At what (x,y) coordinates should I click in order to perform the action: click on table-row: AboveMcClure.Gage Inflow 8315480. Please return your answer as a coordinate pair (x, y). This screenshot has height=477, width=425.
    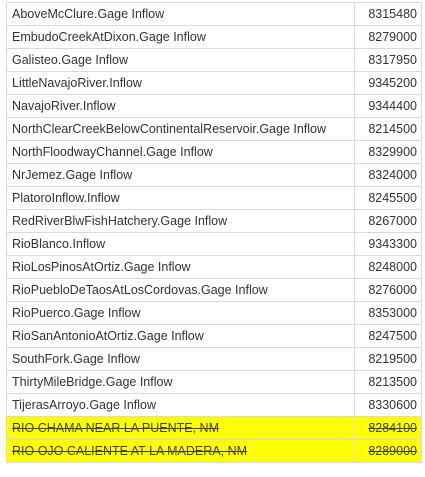
    Looking at the image, I should click on (214, 14).